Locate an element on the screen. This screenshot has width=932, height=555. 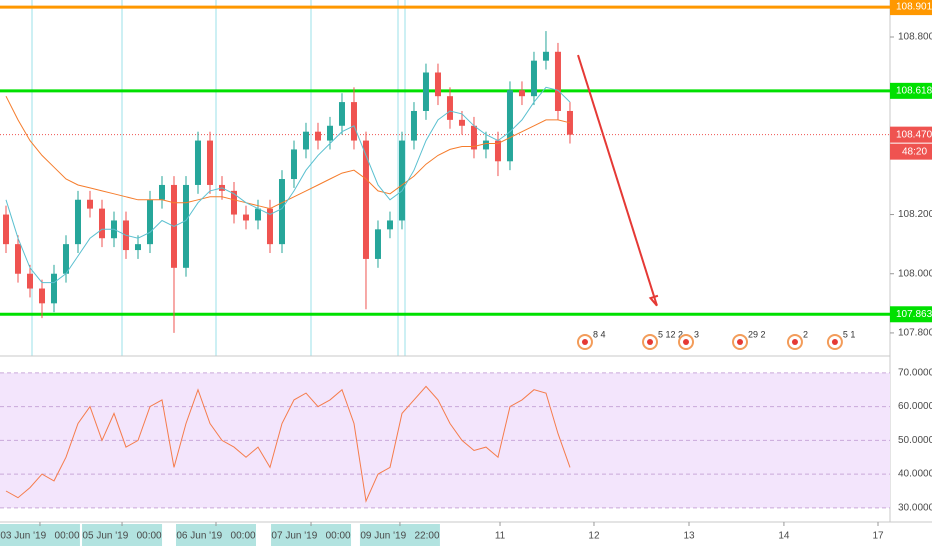
x-tick-label: 06 Jun '19 00:00 is located at coordinates (216, 536).